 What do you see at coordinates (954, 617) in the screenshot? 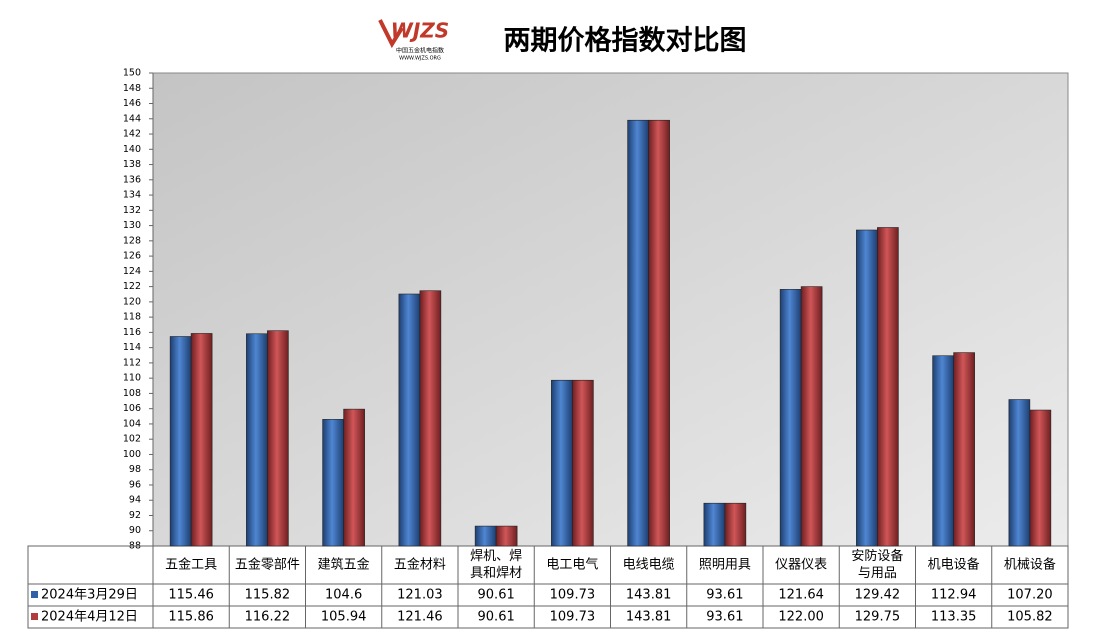
I see `value-label: 113.35` at bounding box center [954, 617].